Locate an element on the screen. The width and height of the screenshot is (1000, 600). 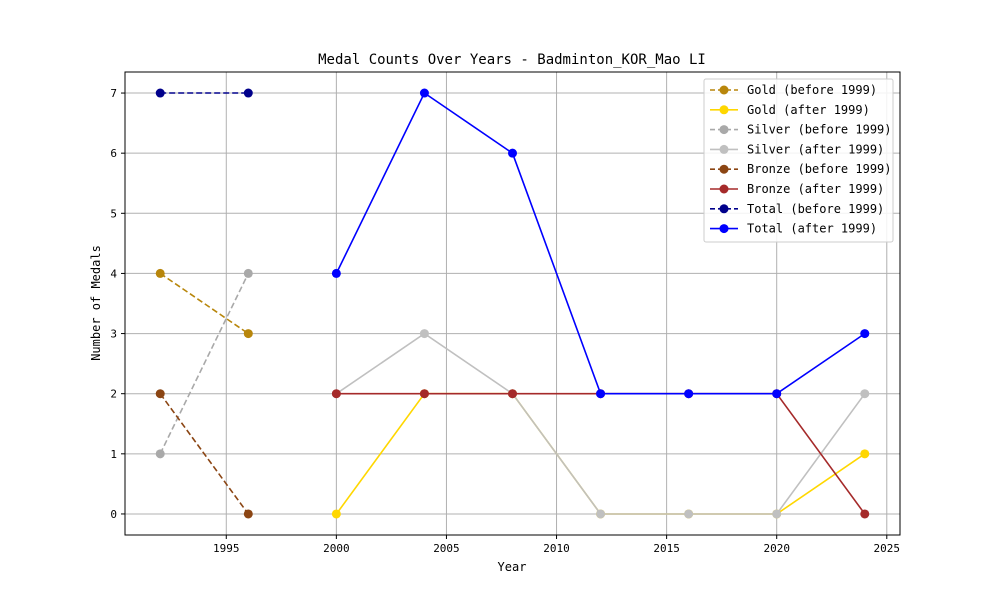
y-tick-label: 5 is located at coordinates (113, 213).